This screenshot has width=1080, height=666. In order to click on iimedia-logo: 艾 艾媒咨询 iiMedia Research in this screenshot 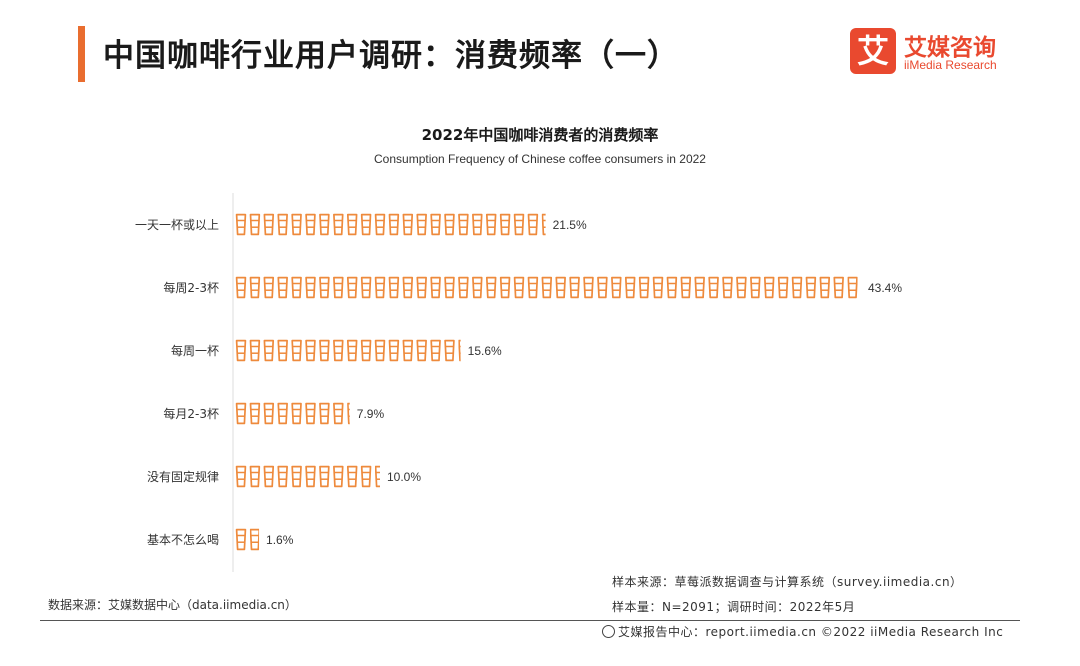, I will do `click(940, 53)`.